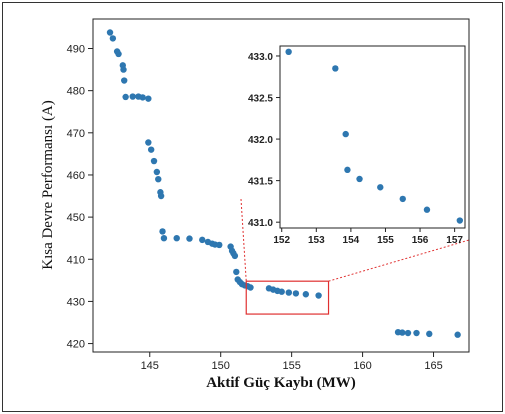  Describe the element at coordinates (281, 240) in the screenshot. I see `inset-x-tick-label: 152` at that location.